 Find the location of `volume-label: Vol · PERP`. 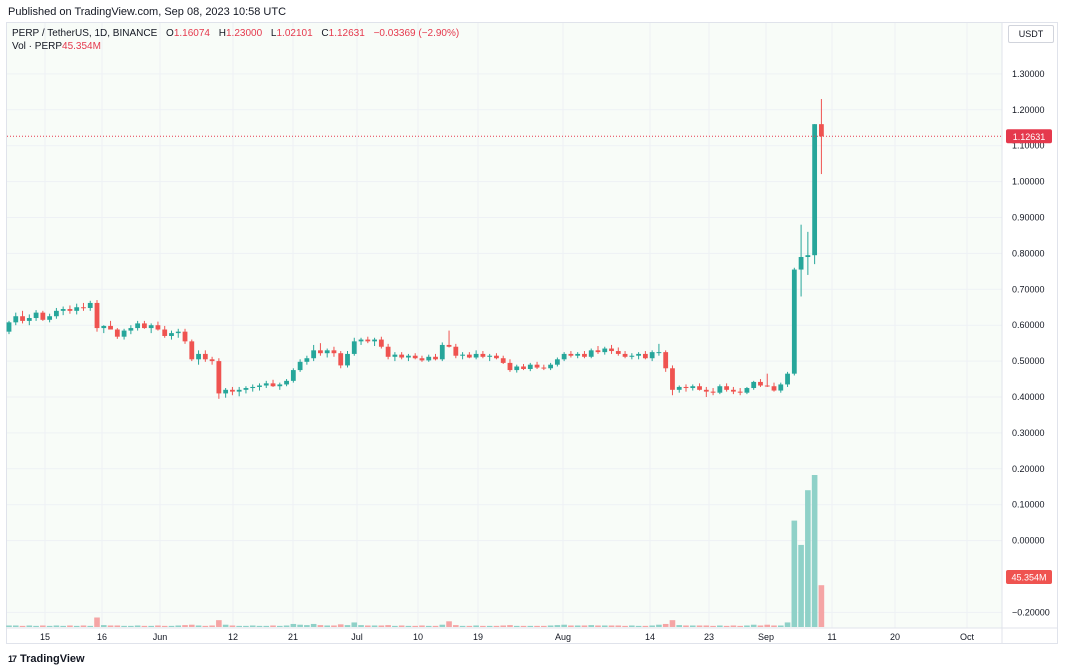

volume-label: Vol · PERP is located at coordinates (37, 46).